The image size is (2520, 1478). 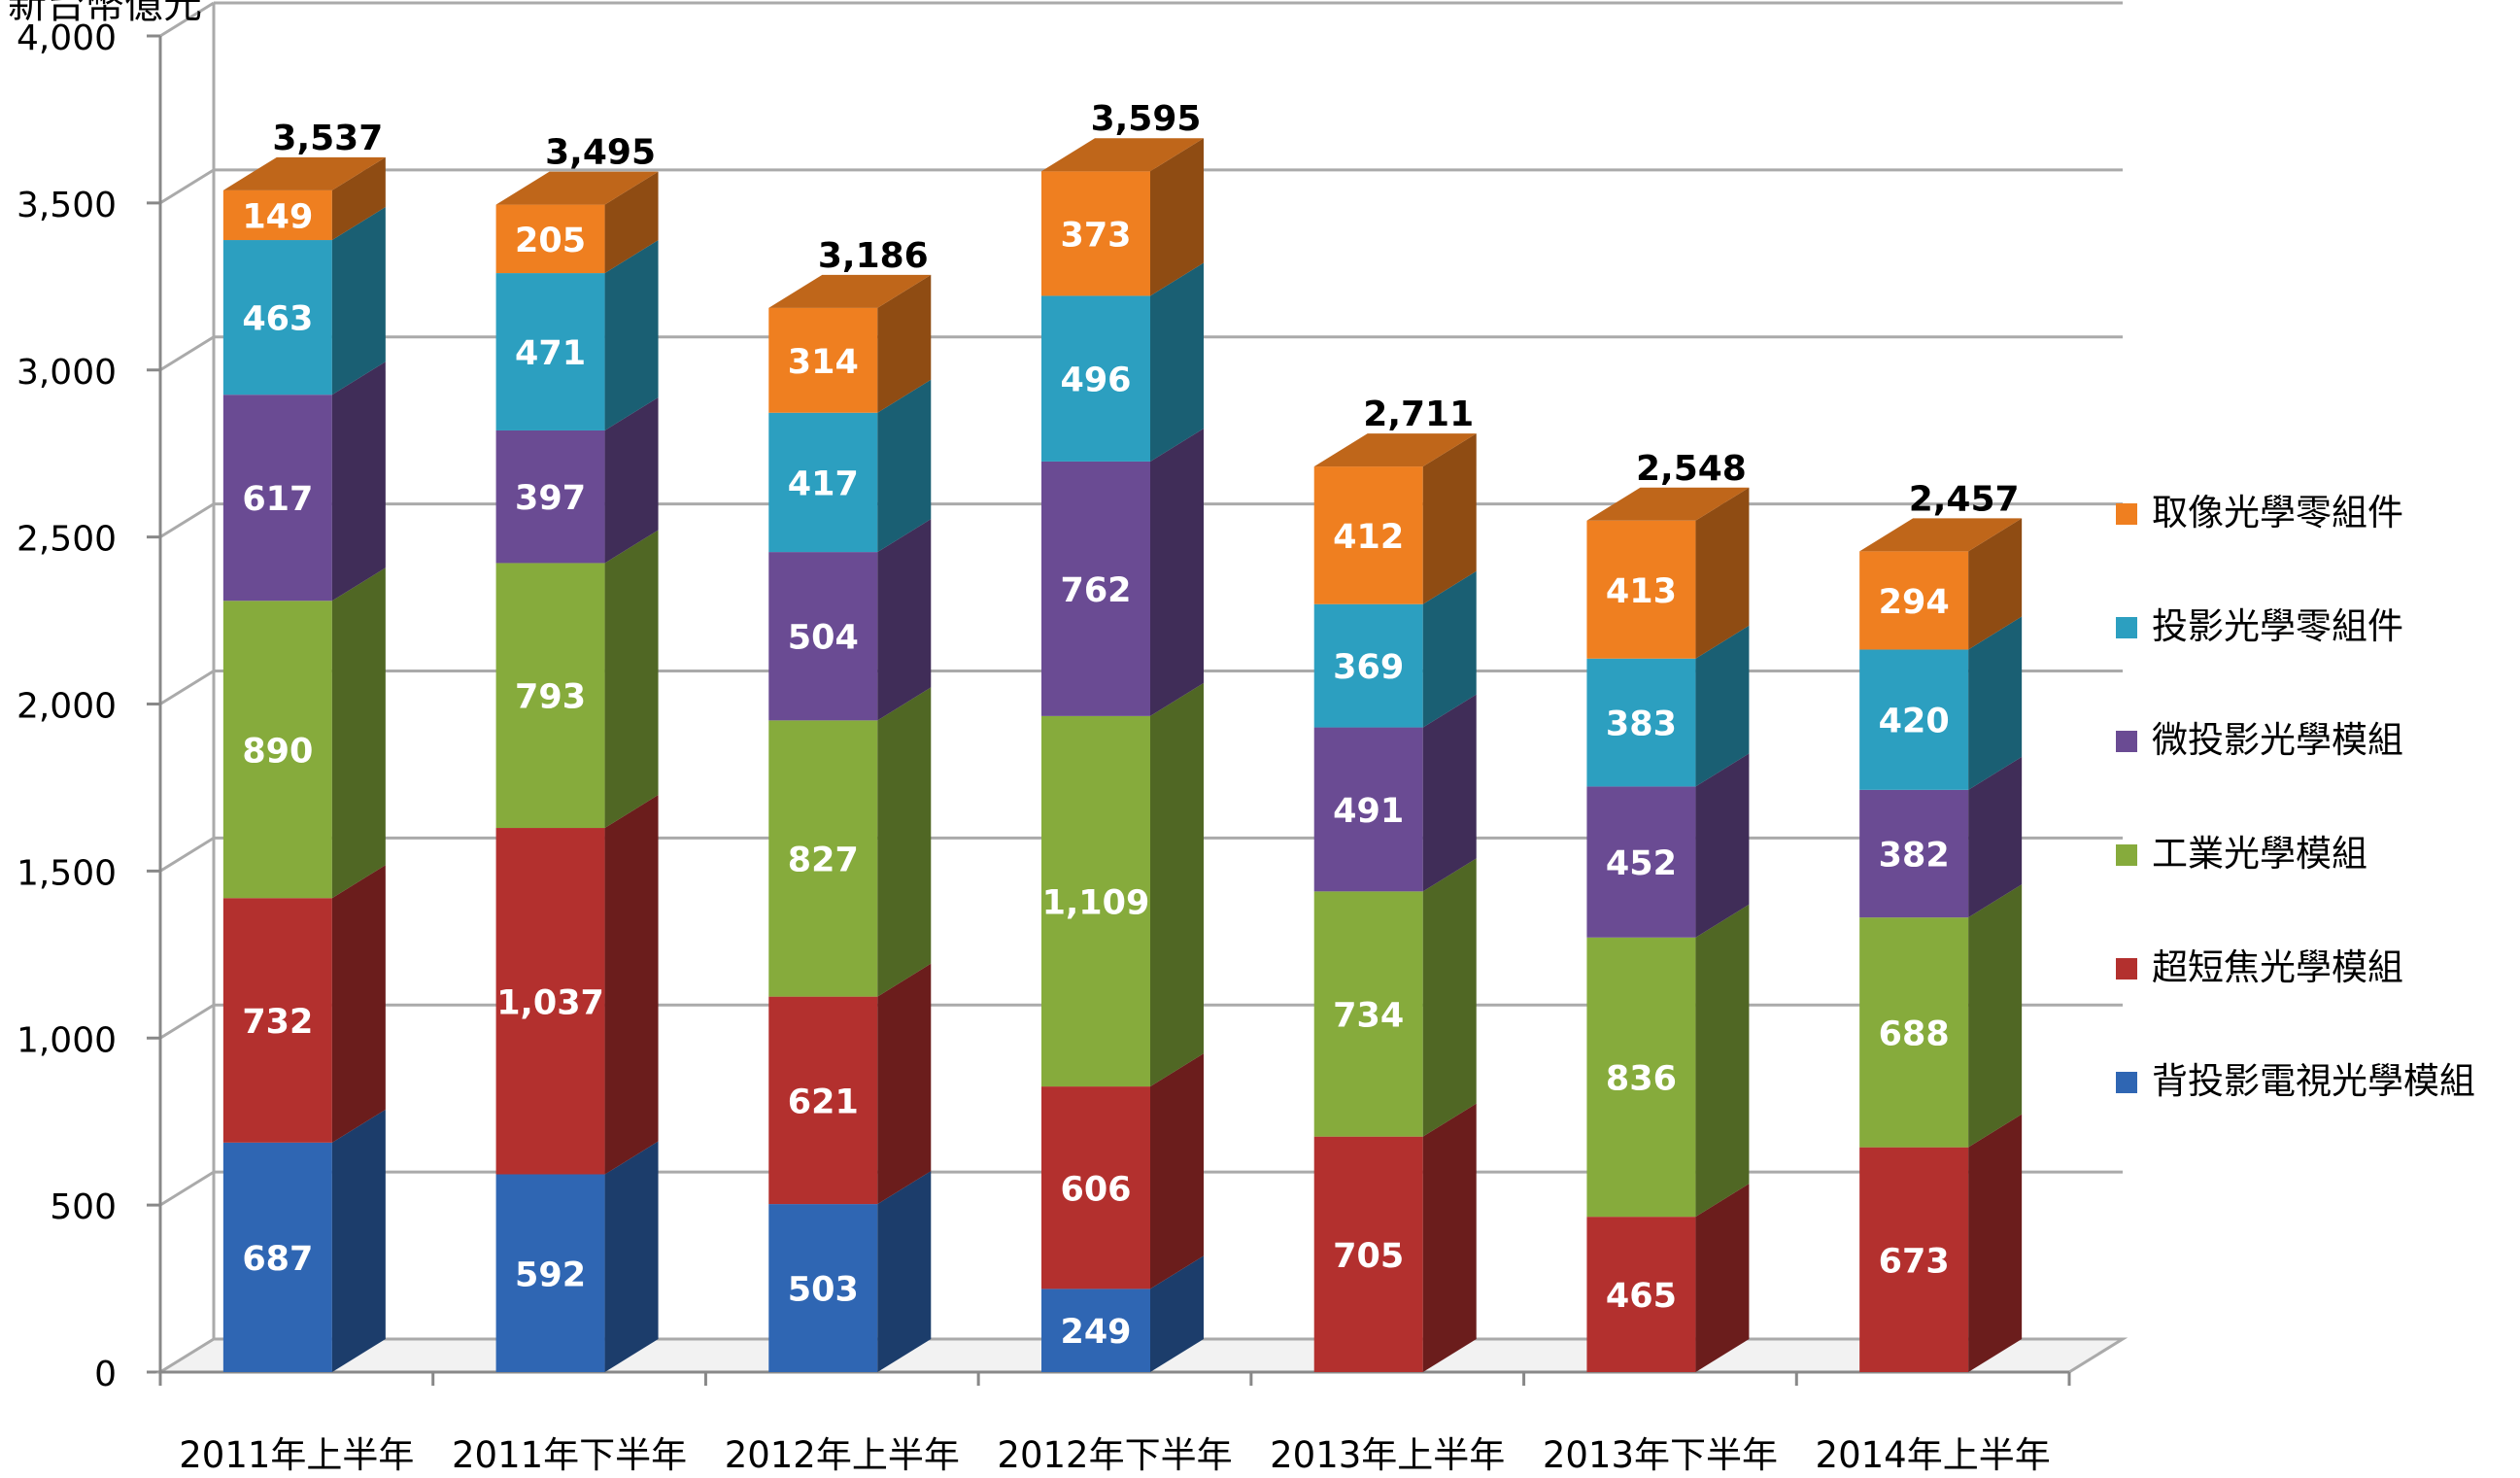 I want to click on data-label: 294, so click(x=1914, y=602).